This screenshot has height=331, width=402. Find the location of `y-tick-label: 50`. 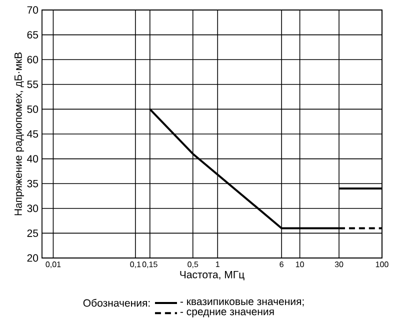

y-tick-label: 50 is located at coordinates (32, 109).